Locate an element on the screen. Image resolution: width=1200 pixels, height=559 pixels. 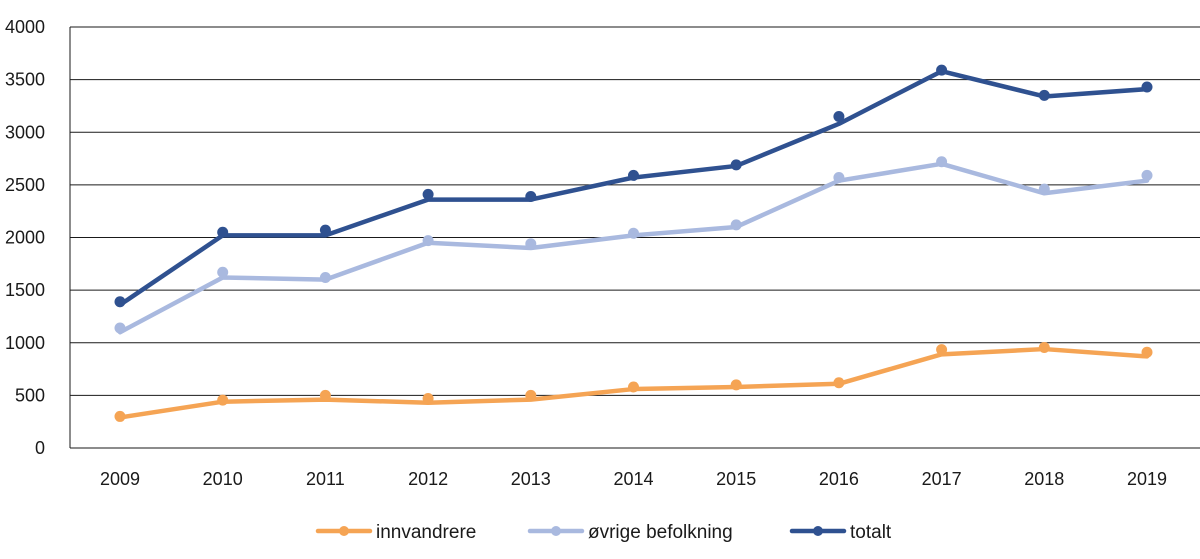
x-tick-label: 2009 is located at coordinates (120, 479).